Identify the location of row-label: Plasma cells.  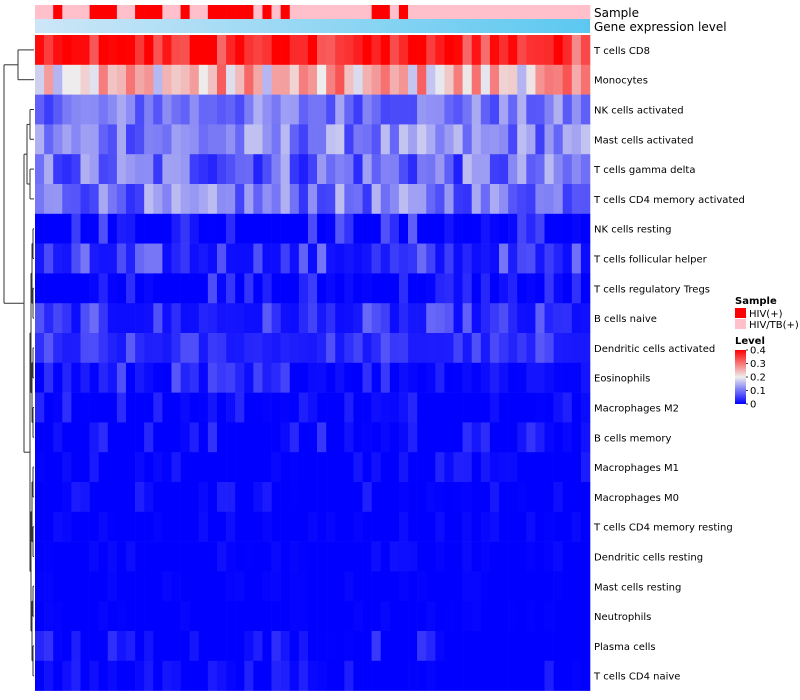
(625, 647).